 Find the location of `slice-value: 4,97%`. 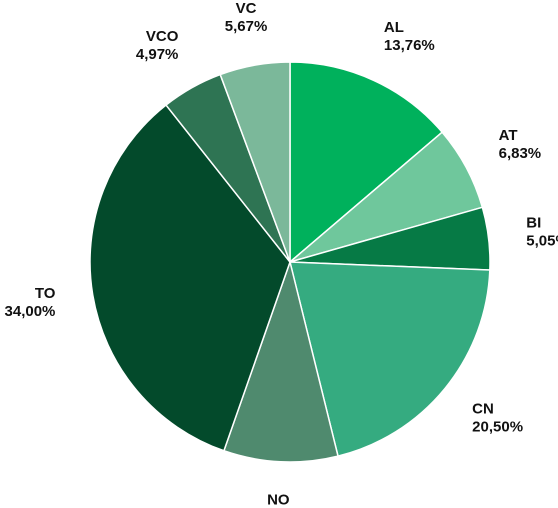

slice-value: 4,97% is located at coordinates (157, 54).